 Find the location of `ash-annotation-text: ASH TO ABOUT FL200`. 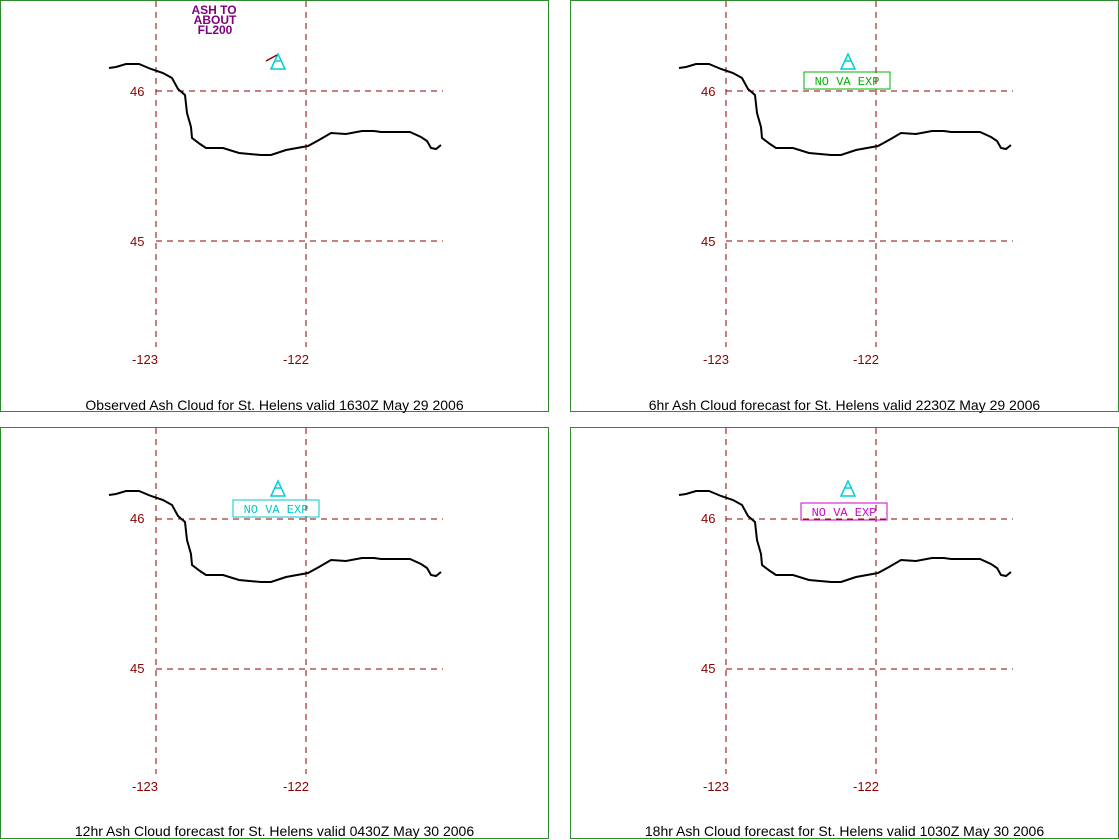

ash-annotation-text: ASH TO ABOUT FL200 is located at coordinates (214, 20).